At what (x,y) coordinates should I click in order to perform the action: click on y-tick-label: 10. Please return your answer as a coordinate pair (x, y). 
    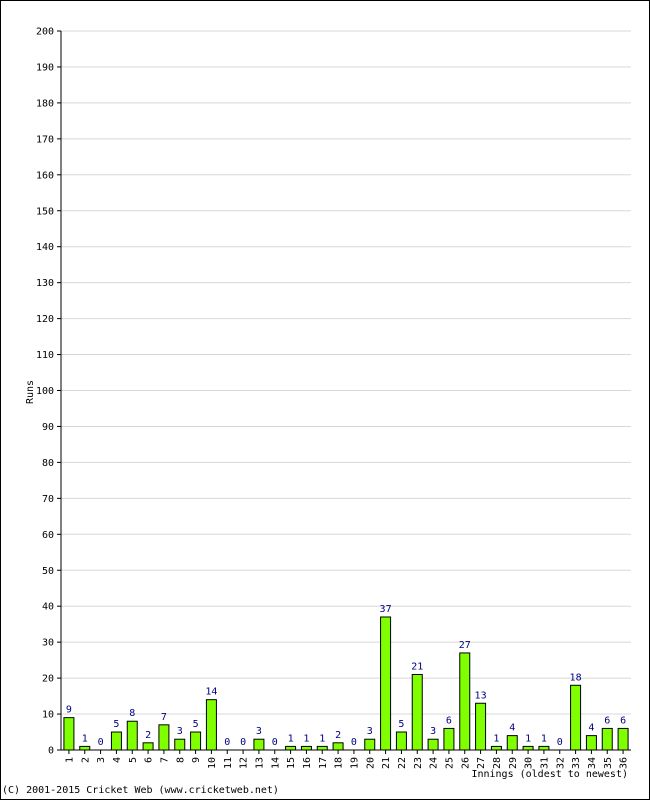
    Looking at the image, I should click on (48, 715).